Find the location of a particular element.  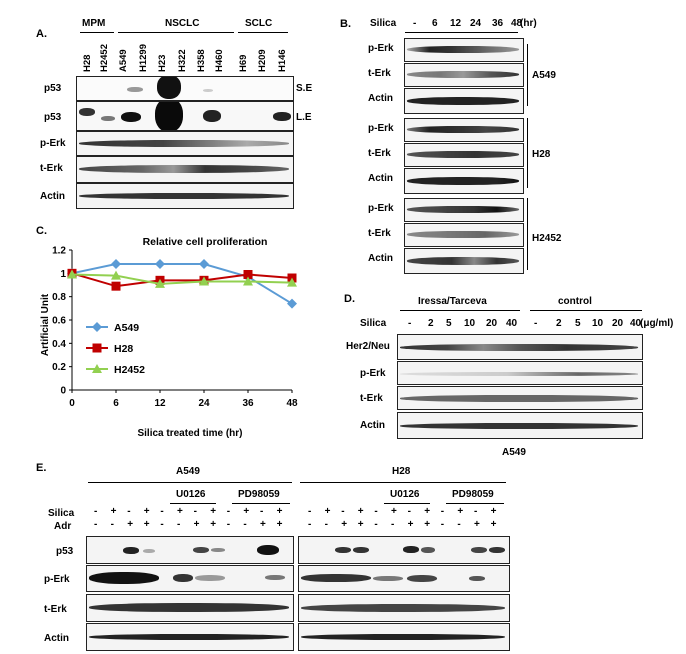

e-row-p53: p53 is located at coordinates (65, 551).